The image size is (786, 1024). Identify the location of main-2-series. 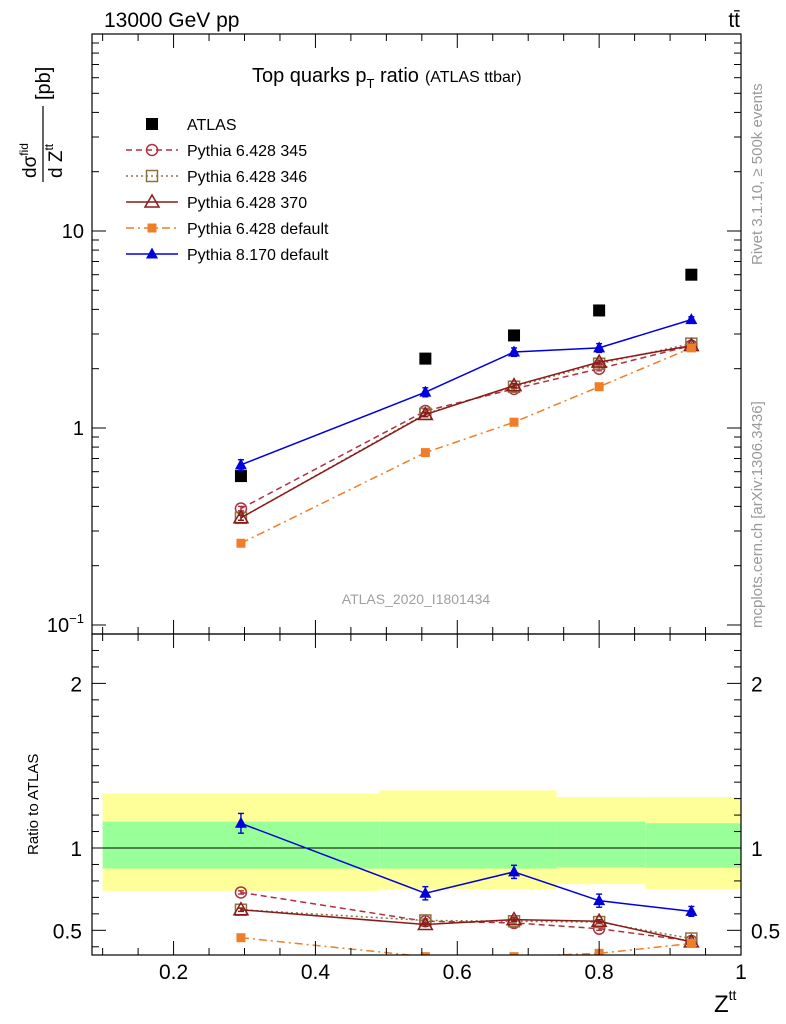
(466, 427).